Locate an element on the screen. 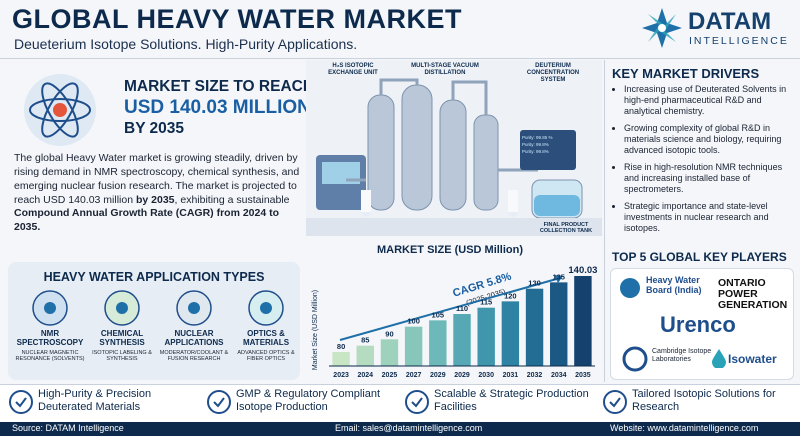  trend-arrow is located at coordinates (450, 309).